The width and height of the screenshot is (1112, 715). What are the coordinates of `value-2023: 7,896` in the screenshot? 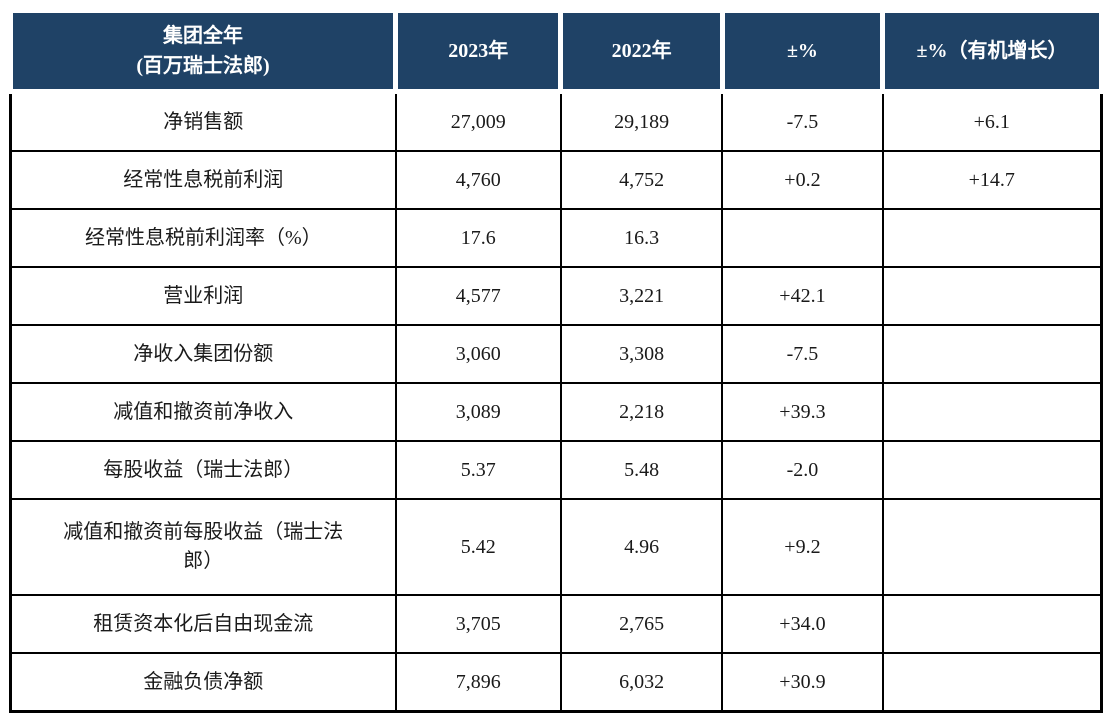 It's located at (478, 682).